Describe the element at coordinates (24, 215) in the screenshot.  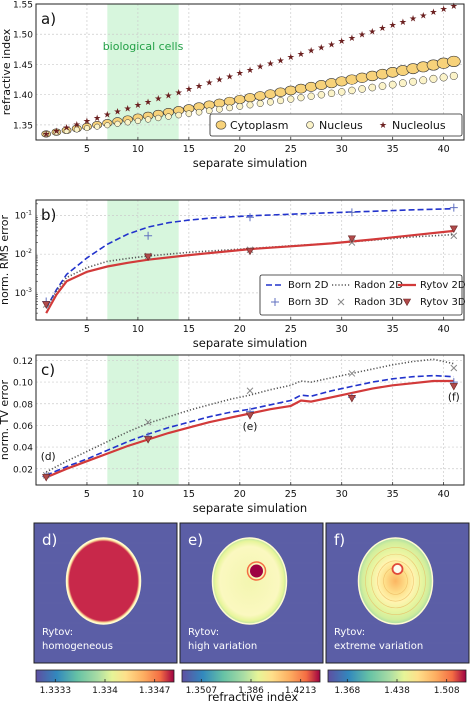
I see `y-tick-label: 10-1` at that location.